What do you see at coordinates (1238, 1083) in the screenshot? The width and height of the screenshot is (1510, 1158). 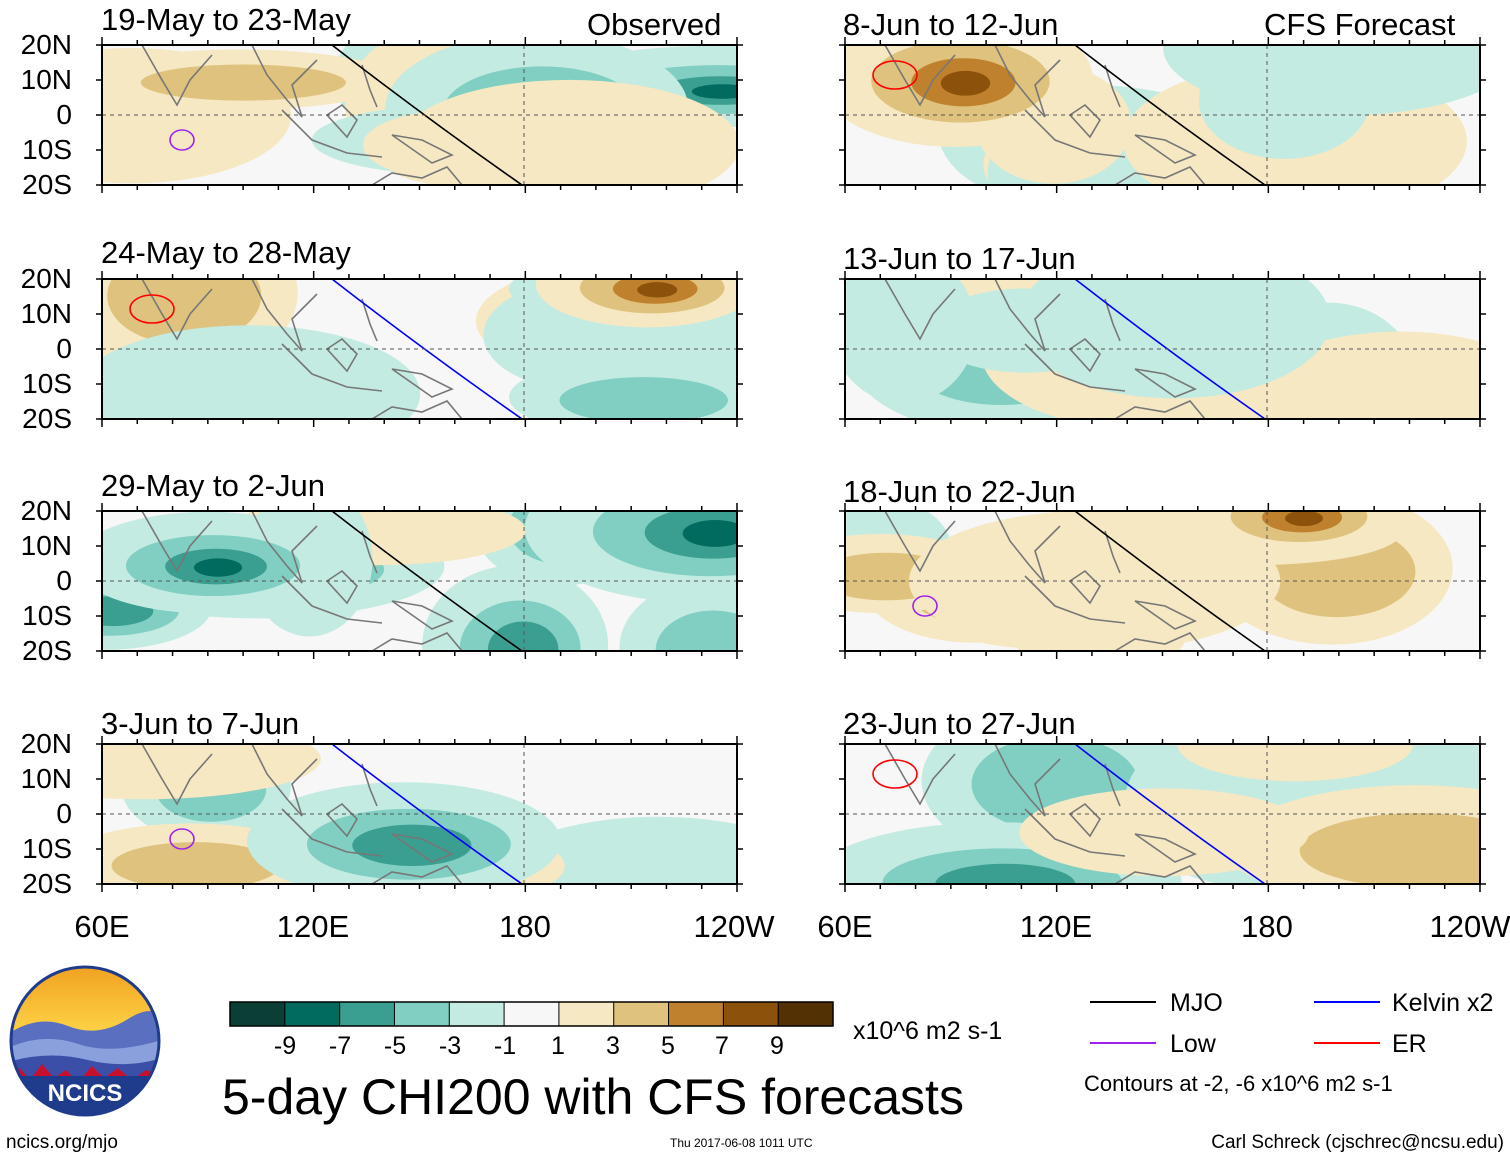 I see `legend-contour-note: Contours at -2, -6 x10^6 m2 s-1` at bounding box center [1238, 1083].